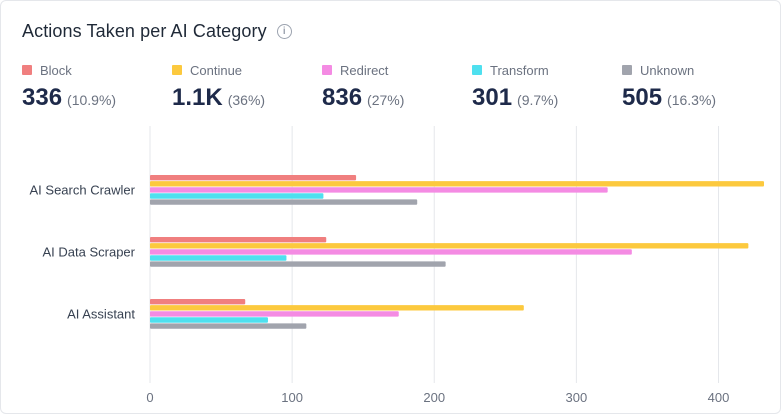  What do you see at coordinates (477, 70) in the screenshot?
I see `transform-swatch` at bounding box center [477, 70].